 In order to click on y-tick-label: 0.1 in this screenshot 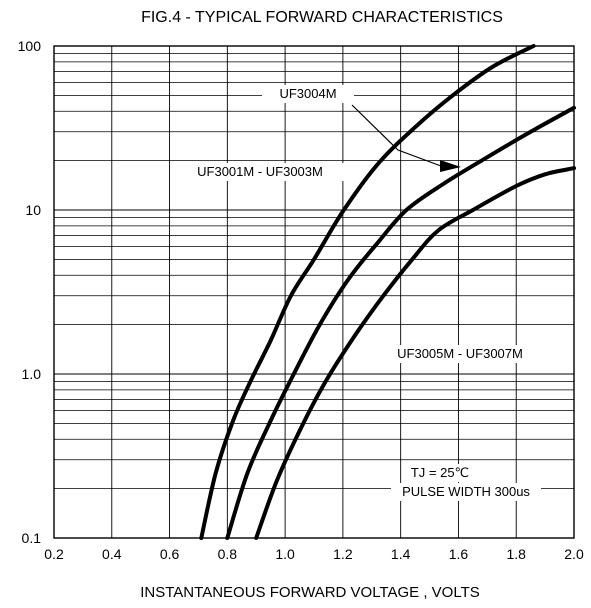, I will do `click(32, 538)`.